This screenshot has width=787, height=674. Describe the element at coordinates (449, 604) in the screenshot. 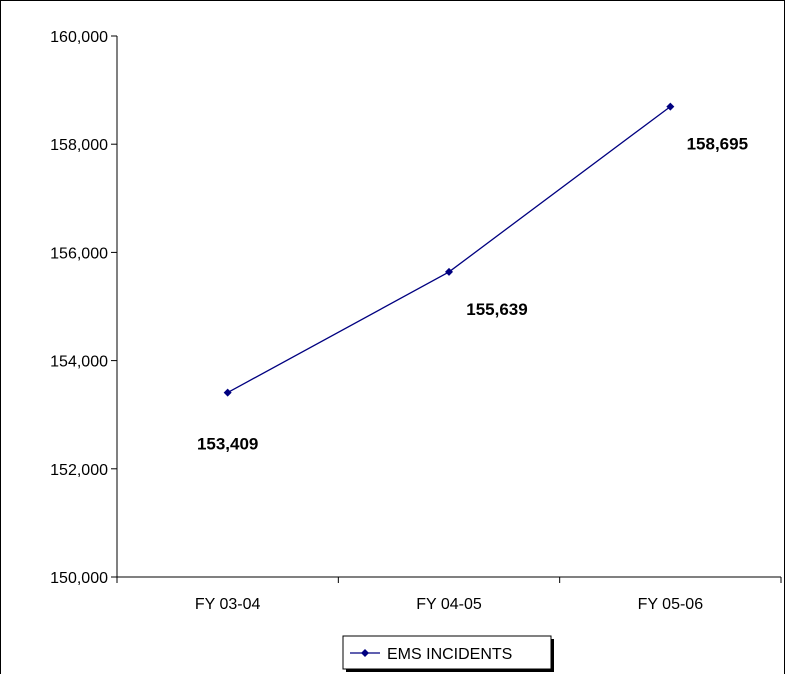

I see `x-tick-label: FY 04-05` at that location.